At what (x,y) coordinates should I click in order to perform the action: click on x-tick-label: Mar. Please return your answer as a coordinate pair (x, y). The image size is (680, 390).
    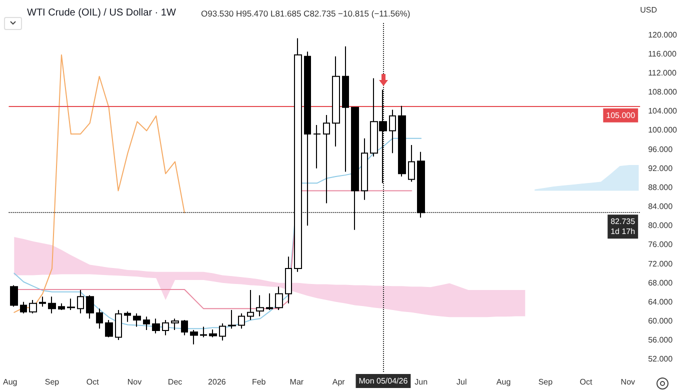
    Looking at the image, I should click on (297, 382).